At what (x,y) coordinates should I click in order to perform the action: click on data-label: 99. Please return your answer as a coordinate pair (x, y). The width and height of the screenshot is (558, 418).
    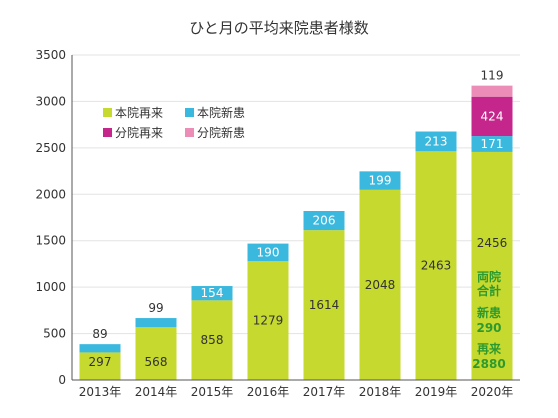
    Looking at the image, I should click on (155, 308).